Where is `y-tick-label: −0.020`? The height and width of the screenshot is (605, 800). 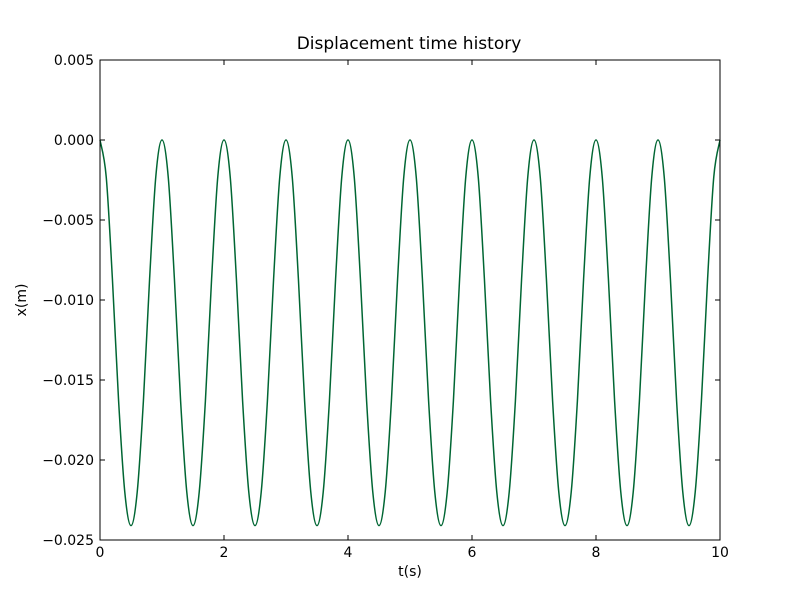
y-tick-label: −0.020 is located at coordinates (68, 461).